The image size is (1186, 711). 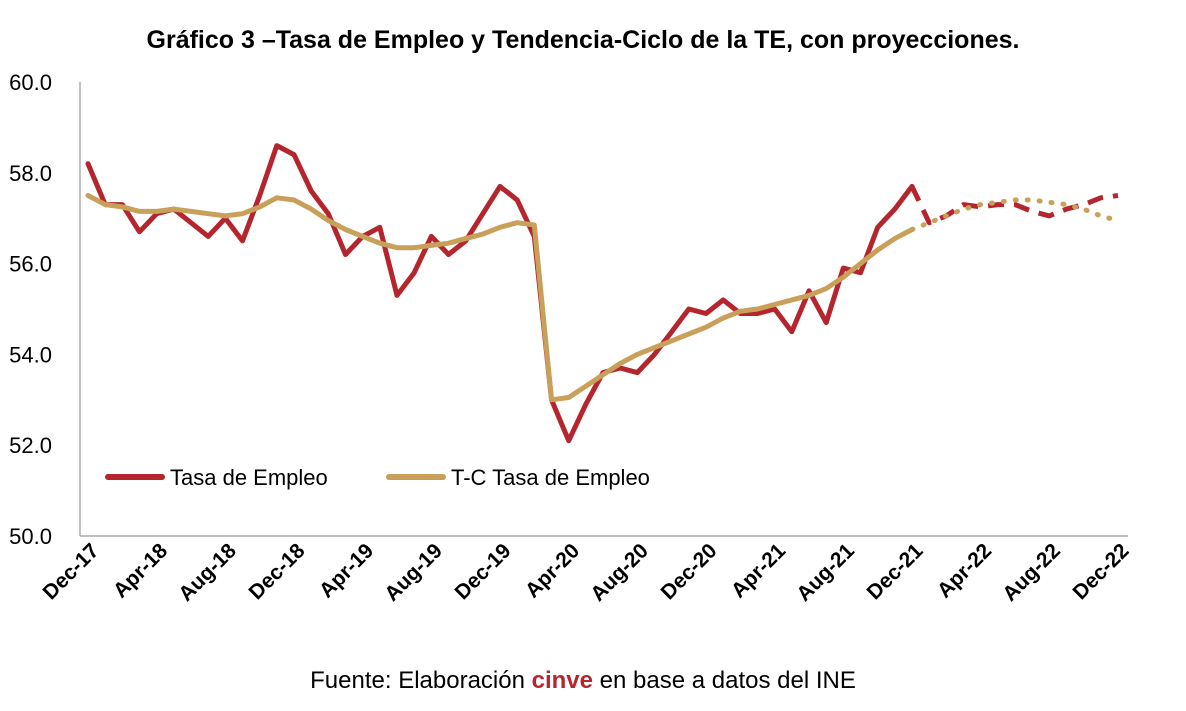 I want to click on x-tick-label: Dec-22, so click(x=1101, y=571).